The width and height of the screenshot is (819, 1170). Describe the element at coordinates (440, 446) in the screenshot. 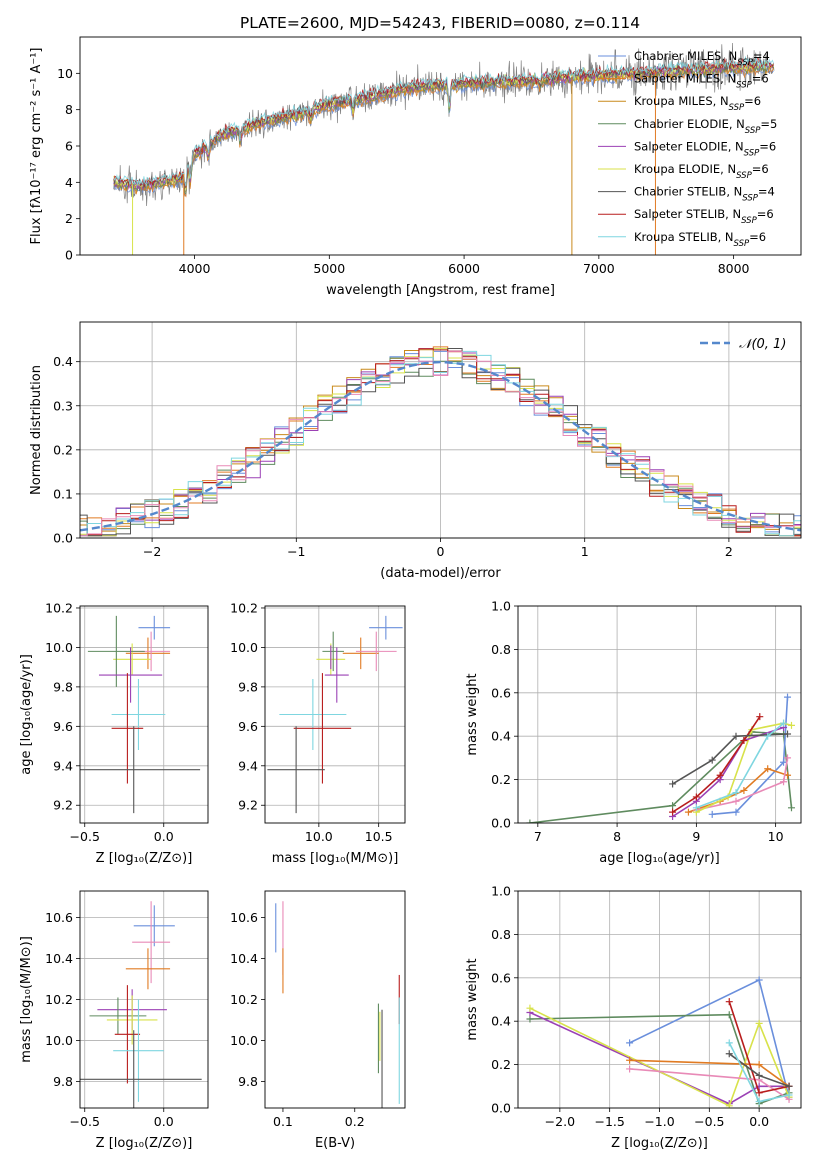

I see `normal-distribution-curve` at that location.